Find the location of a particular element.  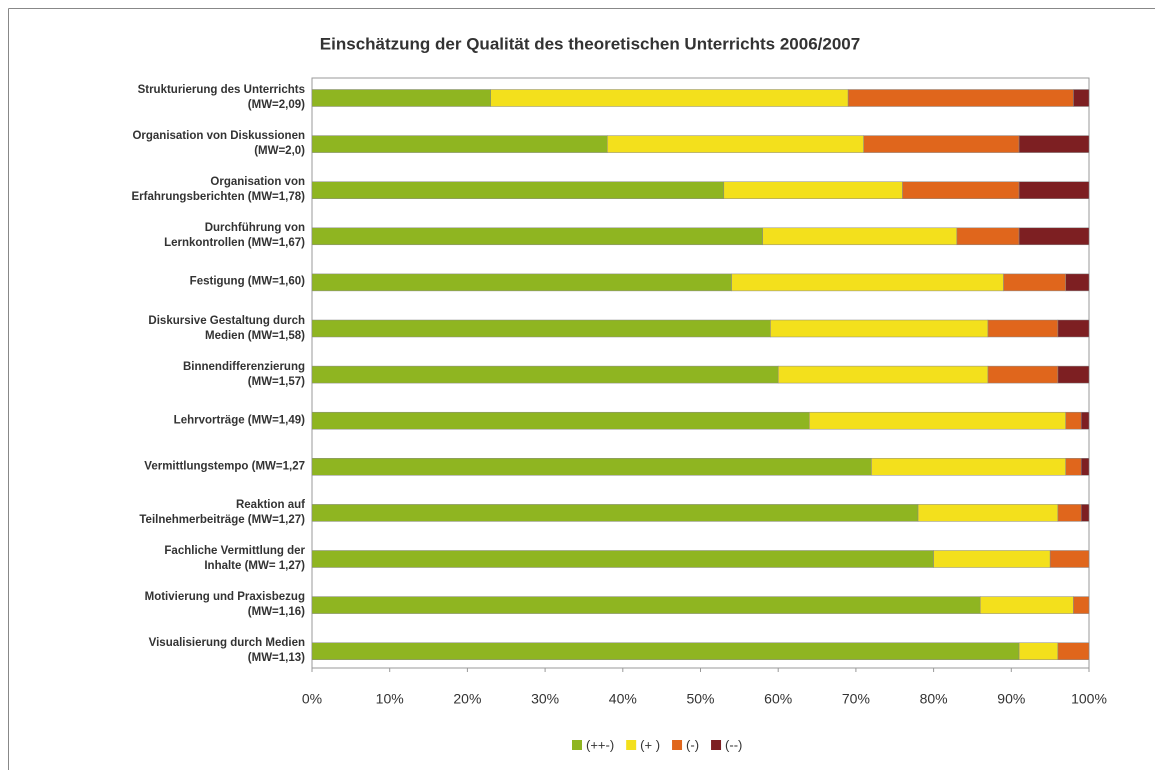

x-tick-label: 20% is located at coordinates (467, 699).